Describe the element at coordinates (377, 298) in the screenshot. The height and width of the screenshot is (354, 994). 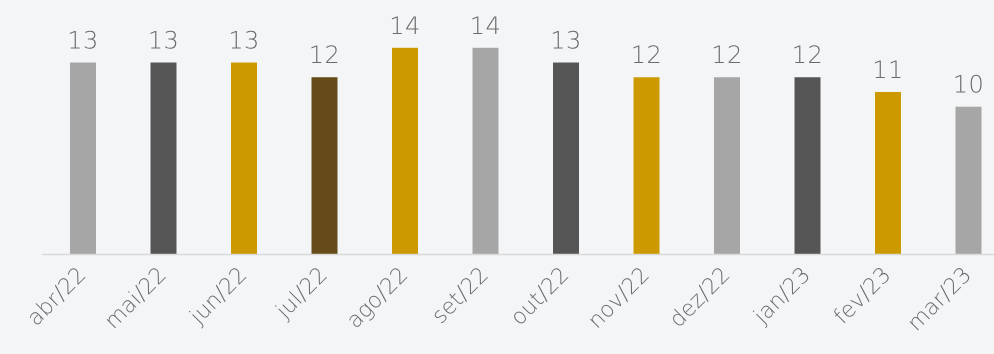
I see `x-tick-label-ago-22: ago/22` at that location.